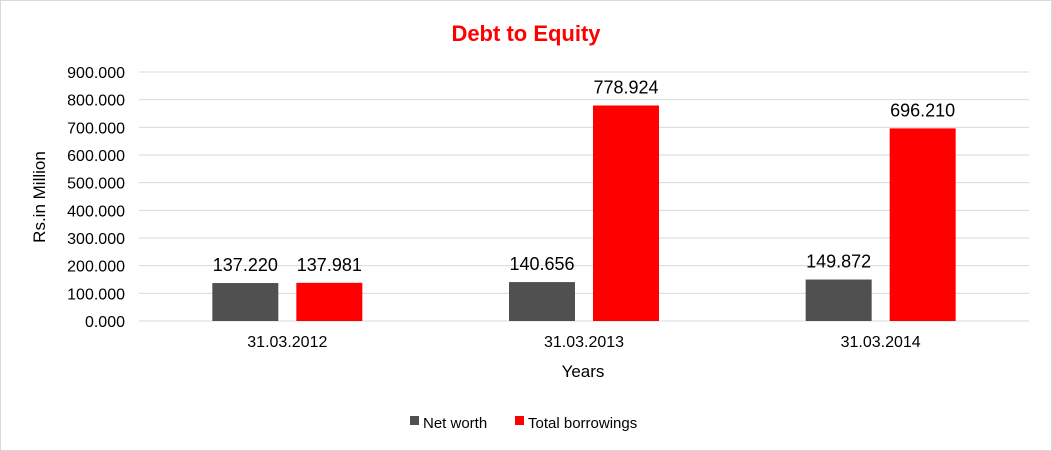  I want to click on y-tick-label: 500.000, so click(96, 184).